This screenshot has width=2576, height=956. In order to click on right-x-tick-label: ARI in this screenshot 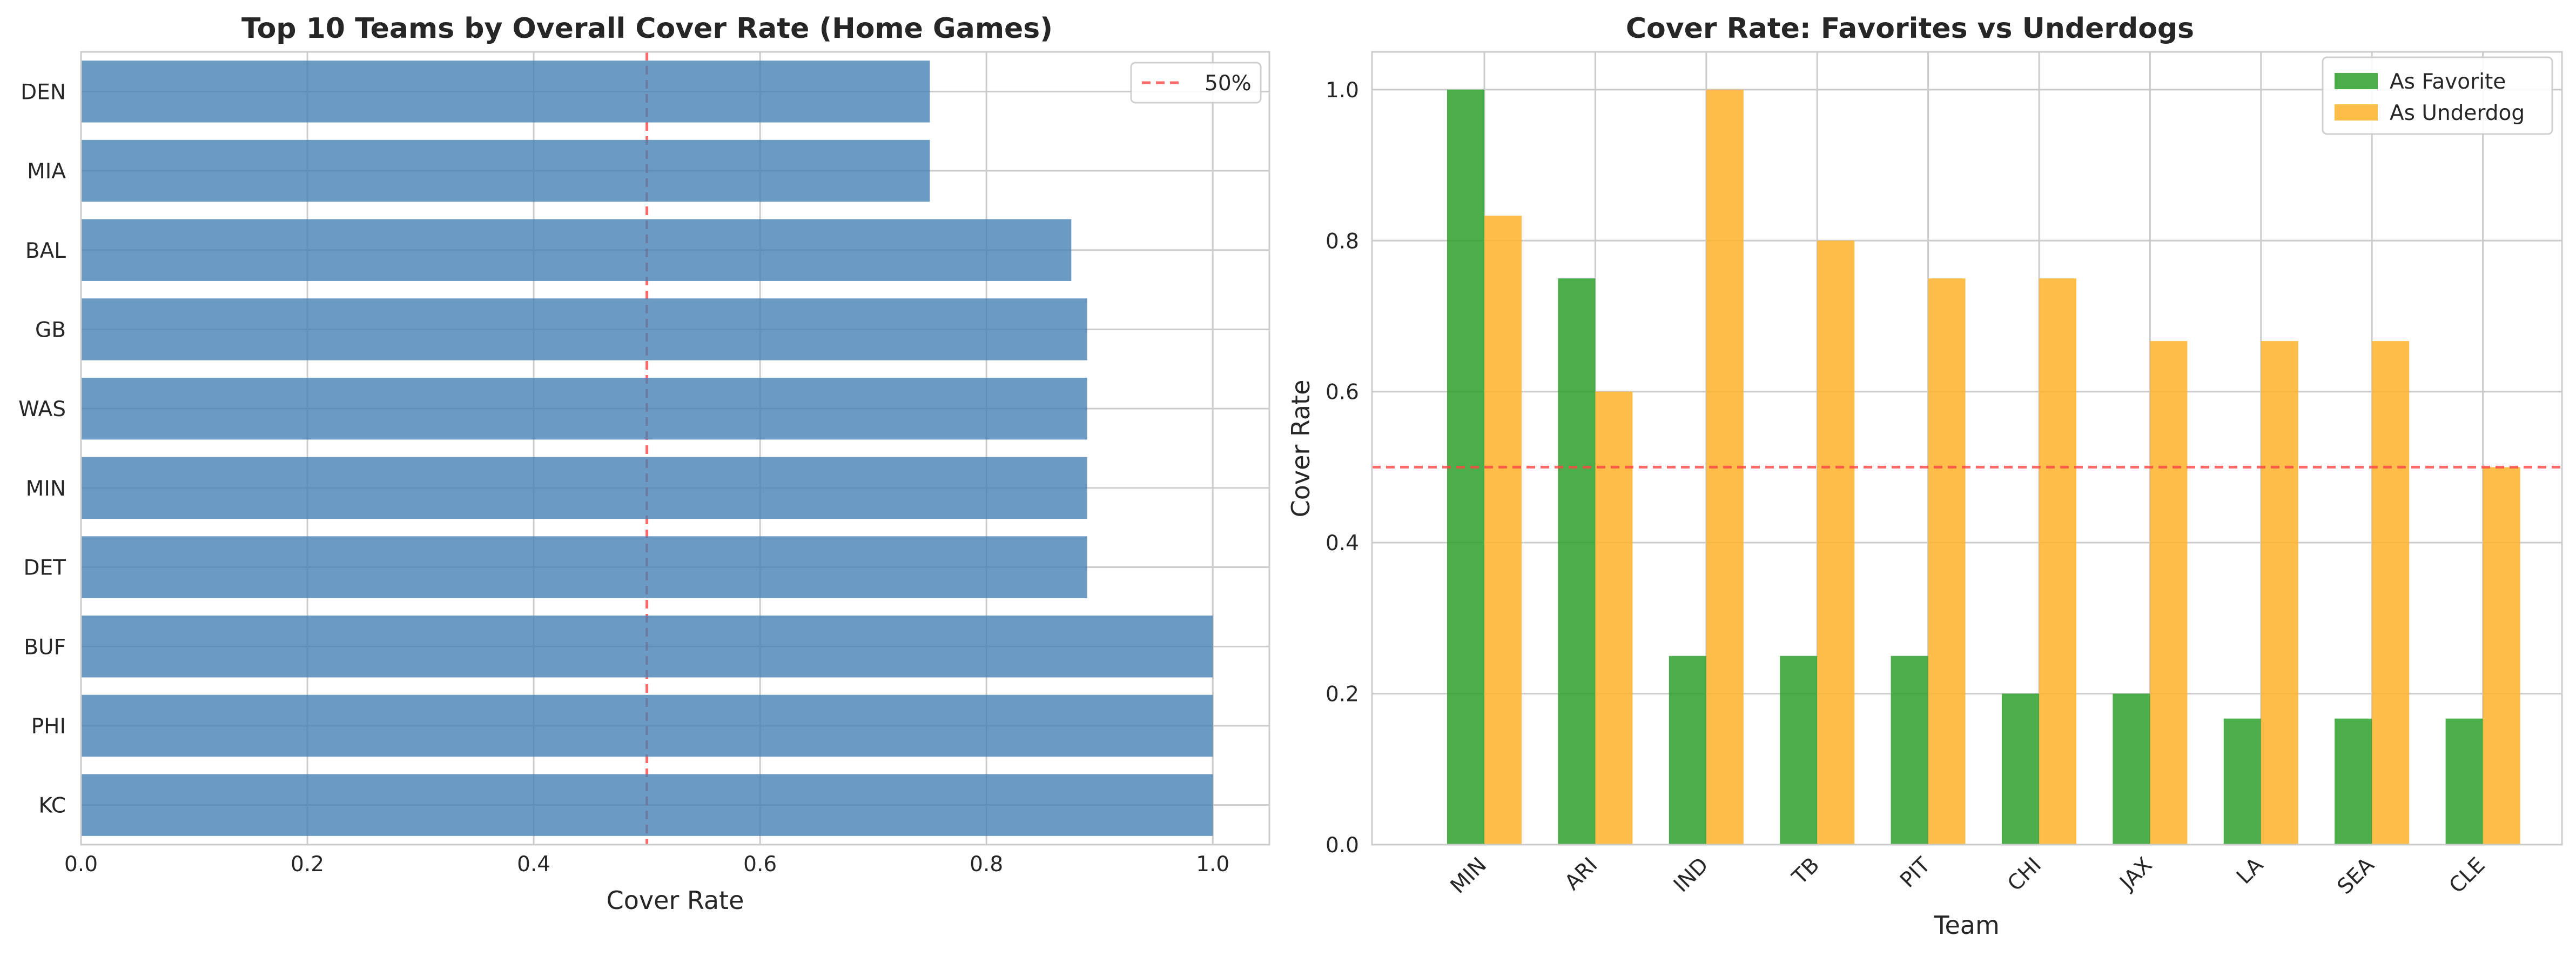, I will do `click(1581, 874)`.